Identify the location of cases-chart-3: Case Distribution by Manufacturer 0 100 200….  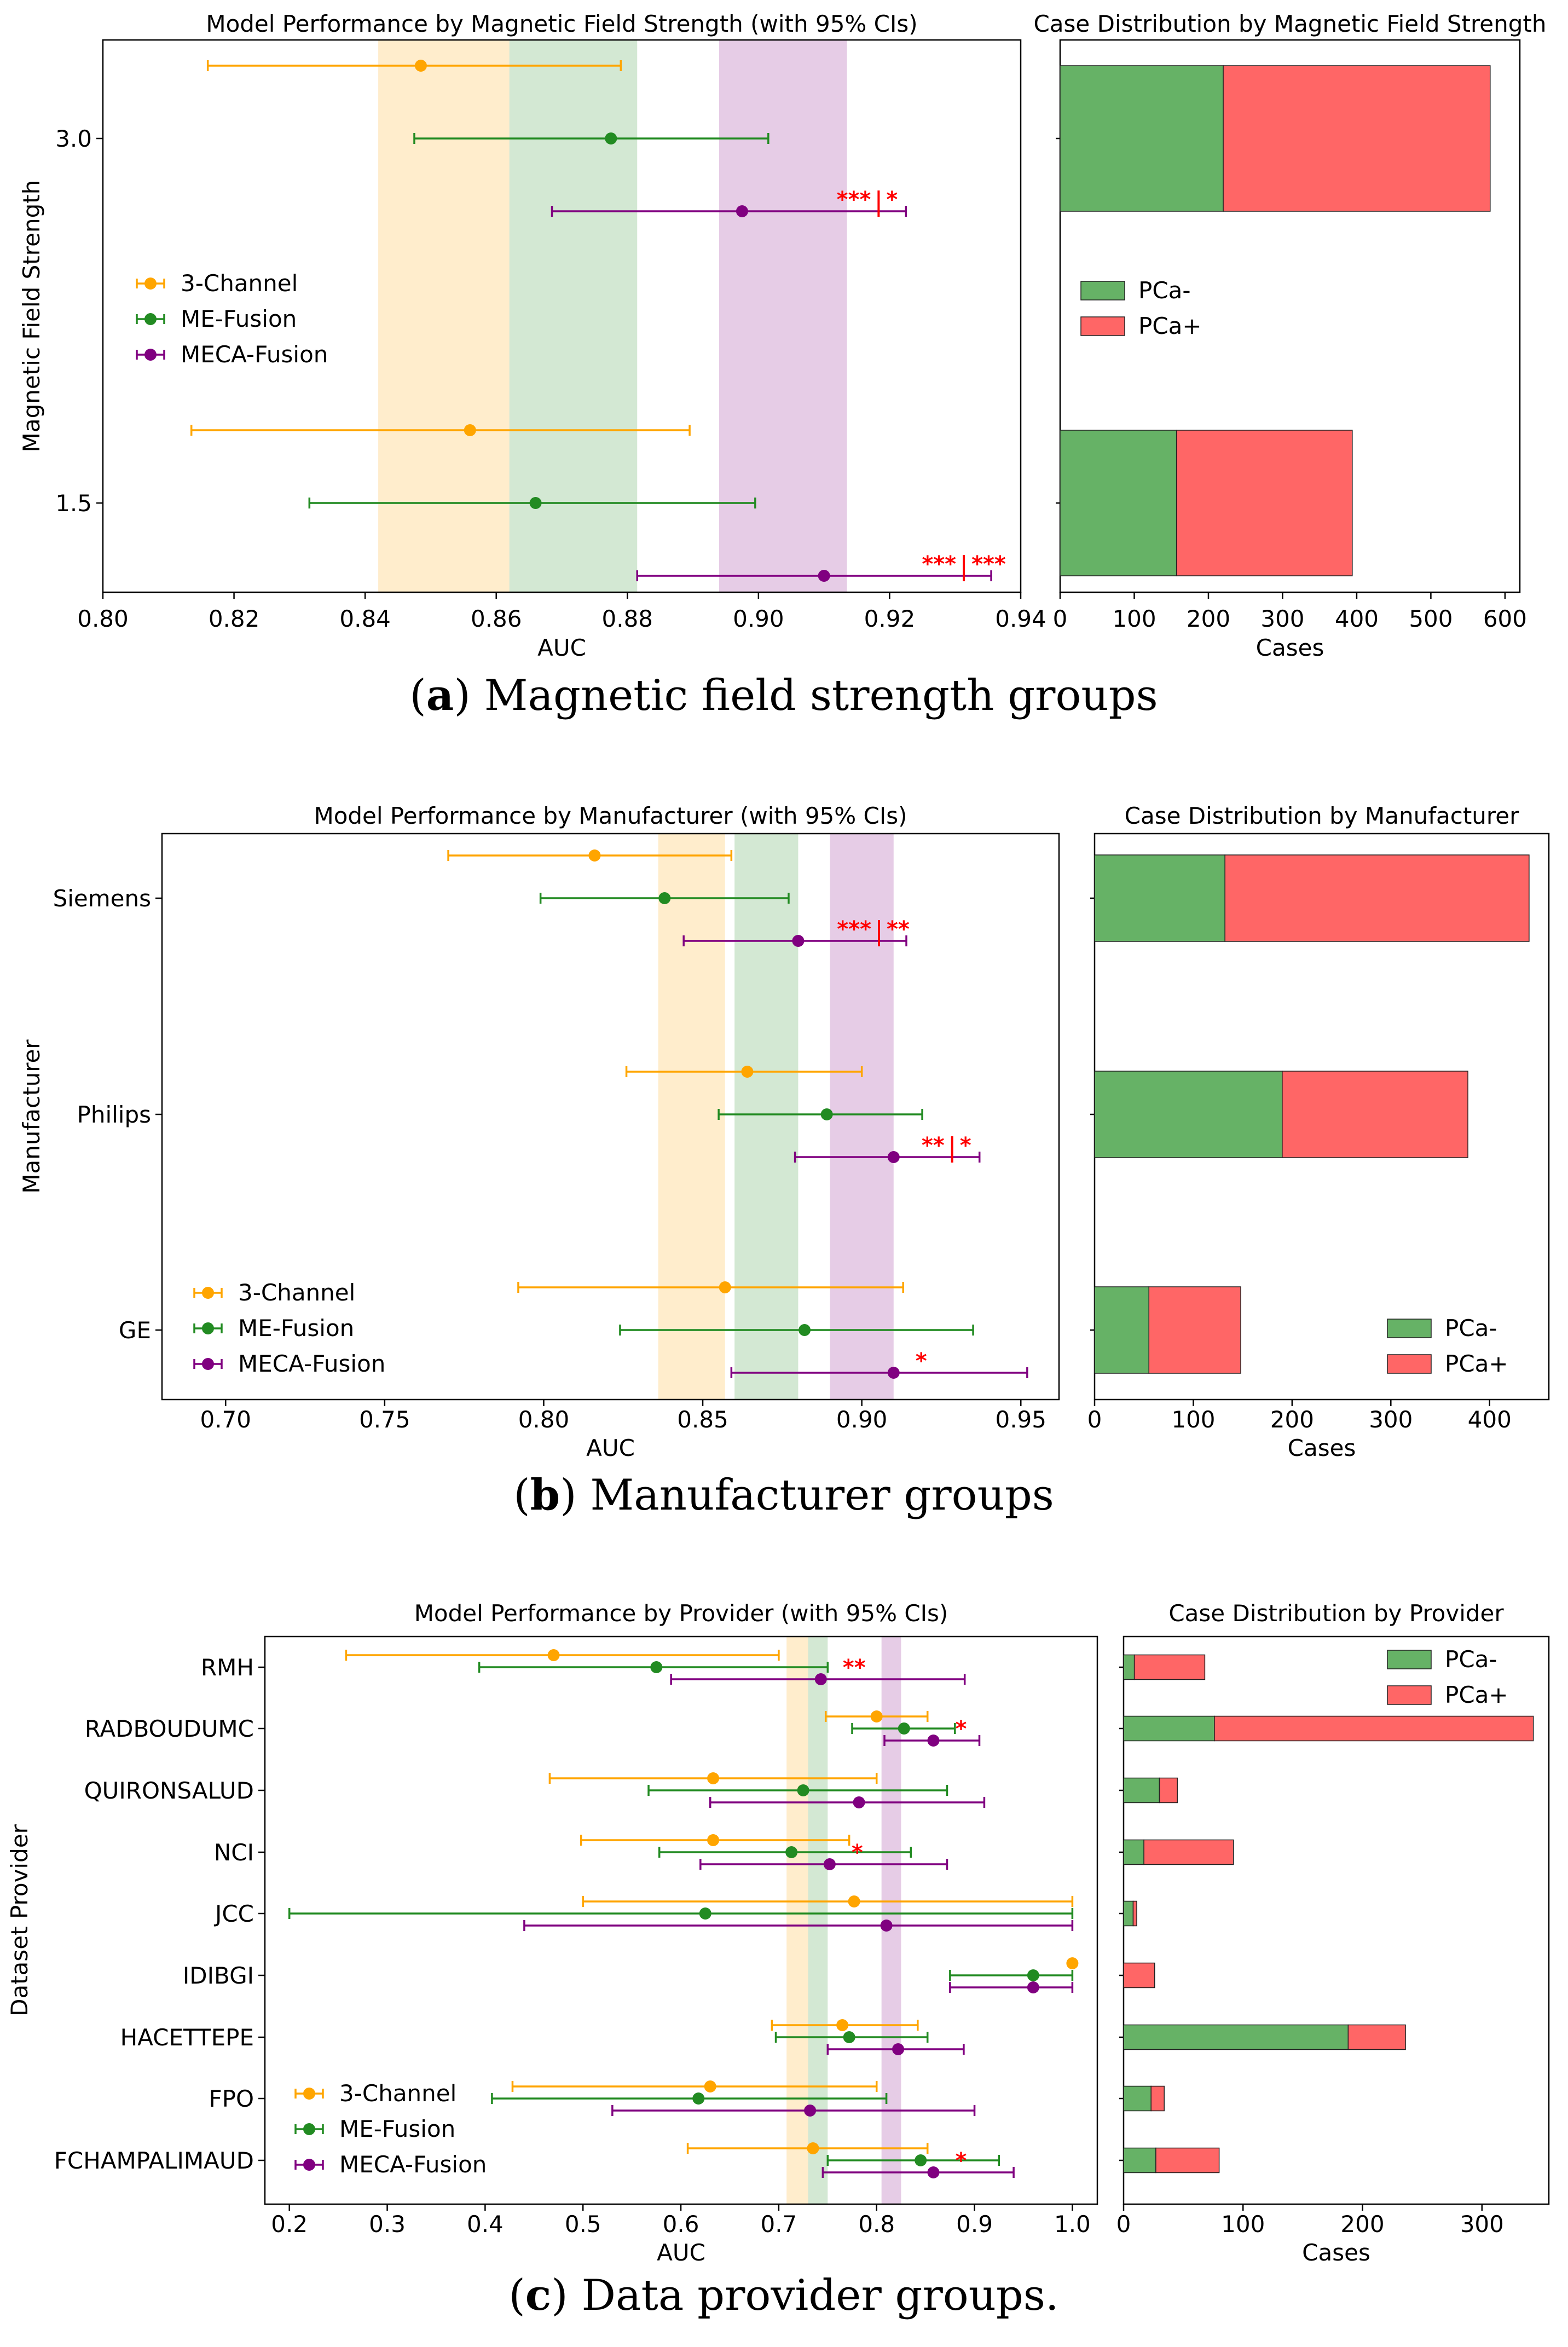
(1318, 1131).